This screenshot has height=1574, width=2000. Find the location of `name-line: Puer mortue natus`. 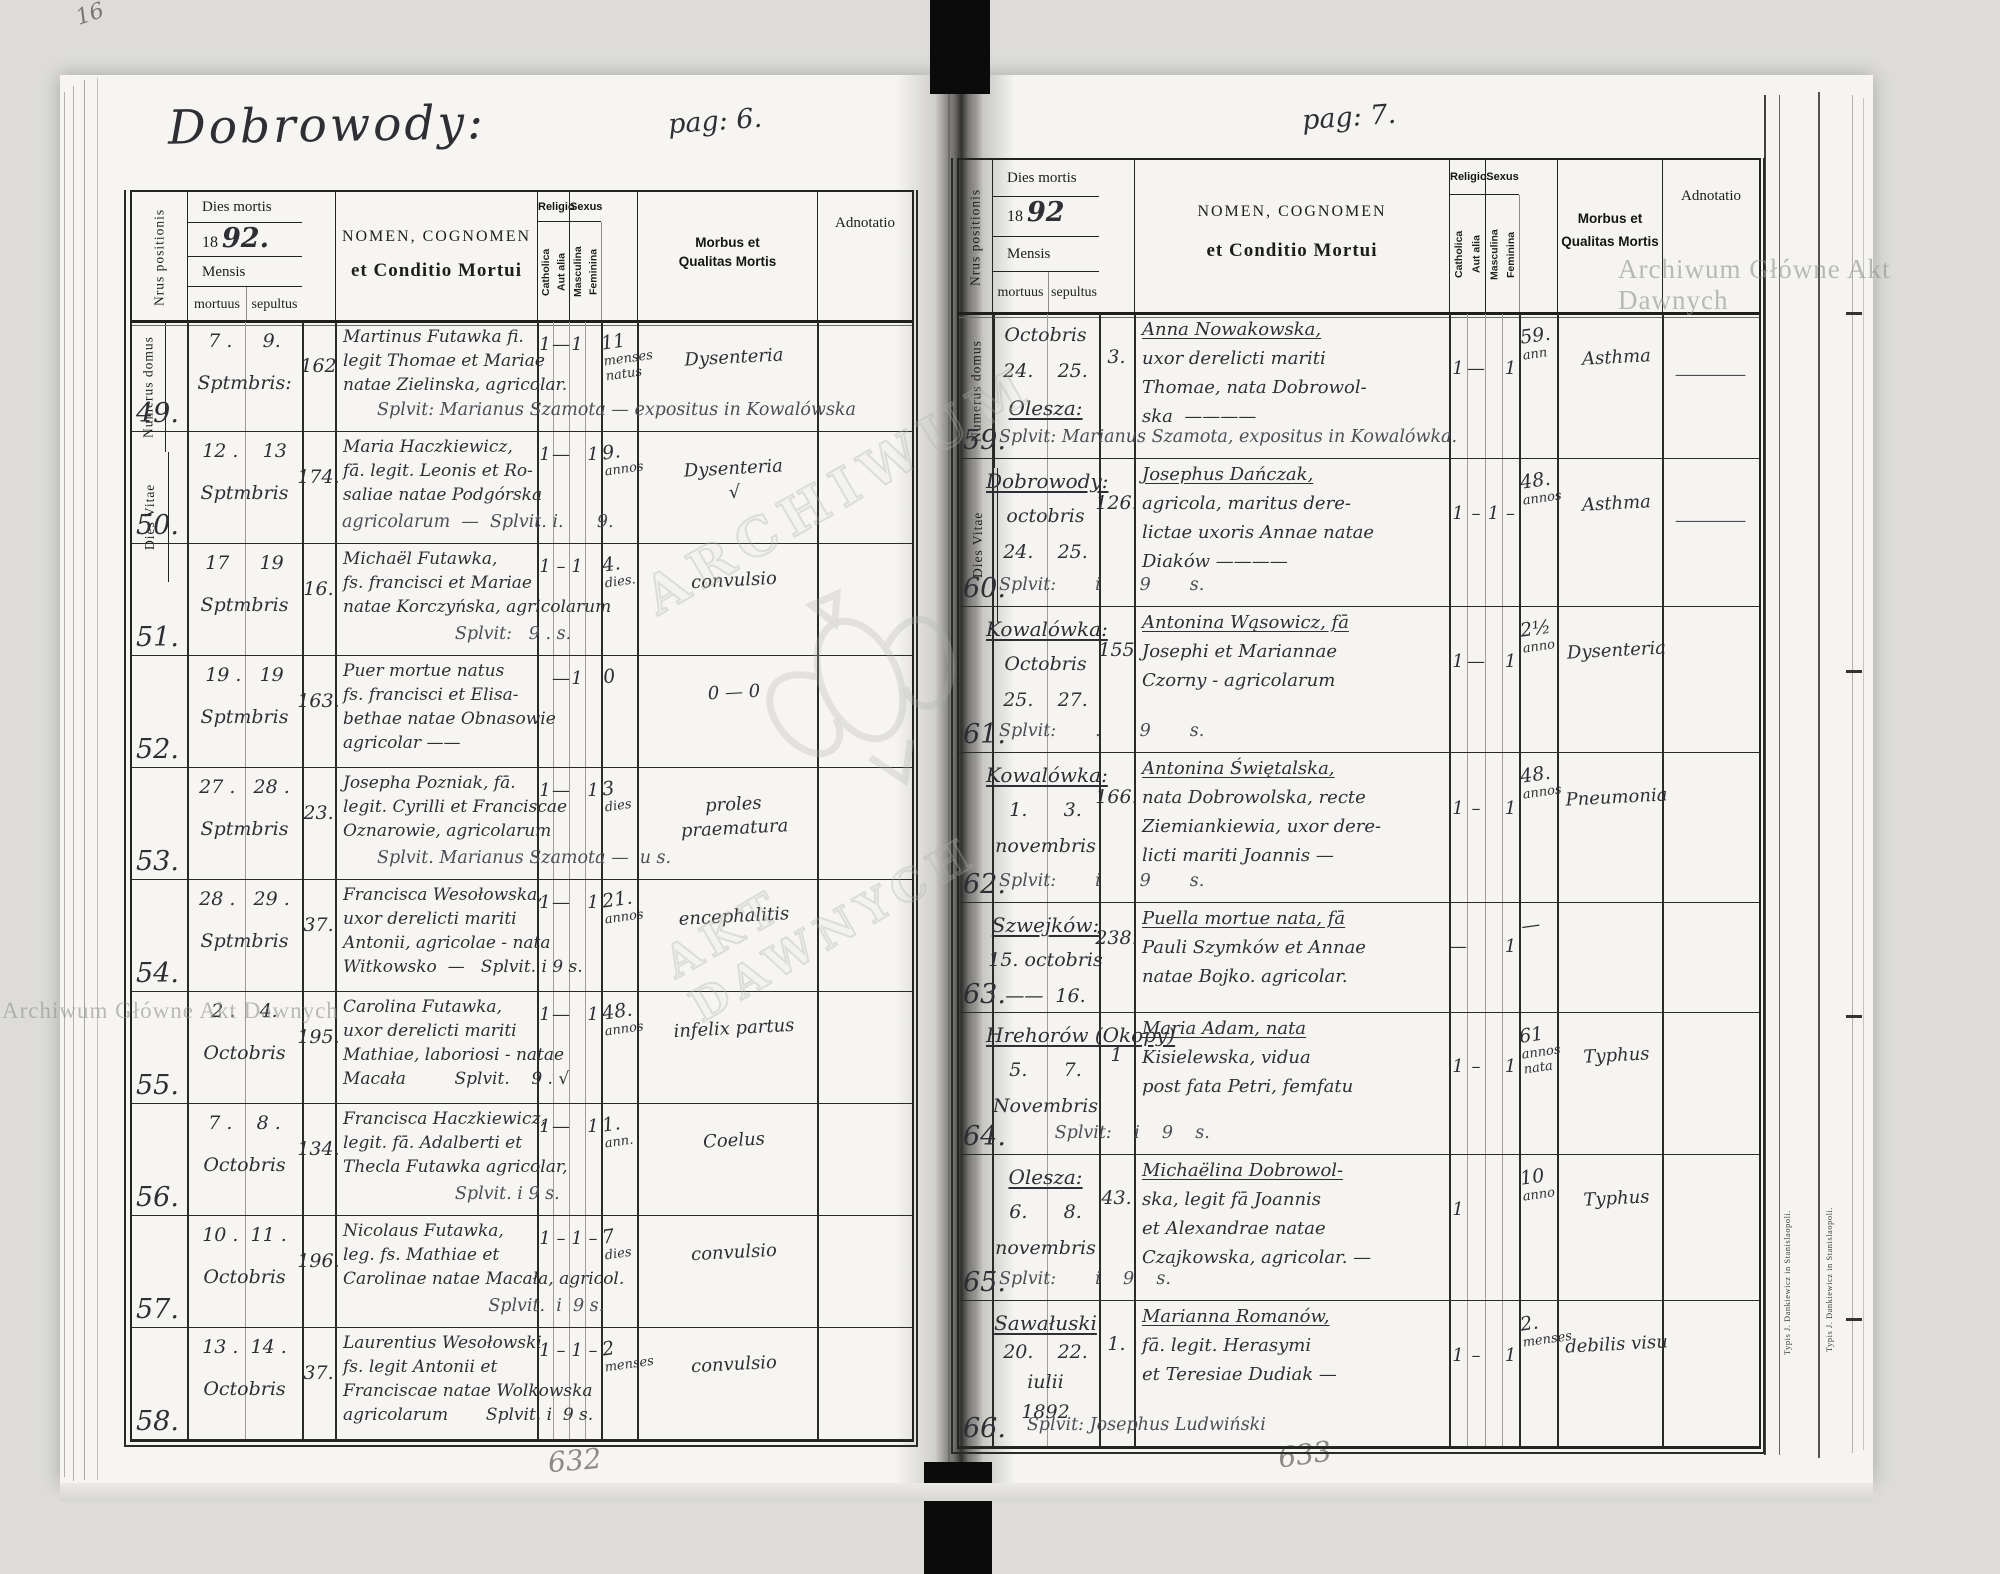

name-line: Puer mortue natus is located at coordinates (424, 671).